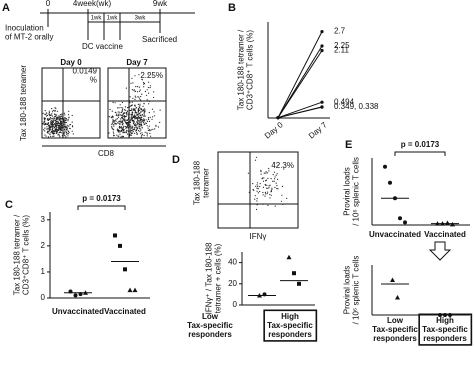 This screenshot has width=474, height=365. I want to click on series-line, so click(300, 74).